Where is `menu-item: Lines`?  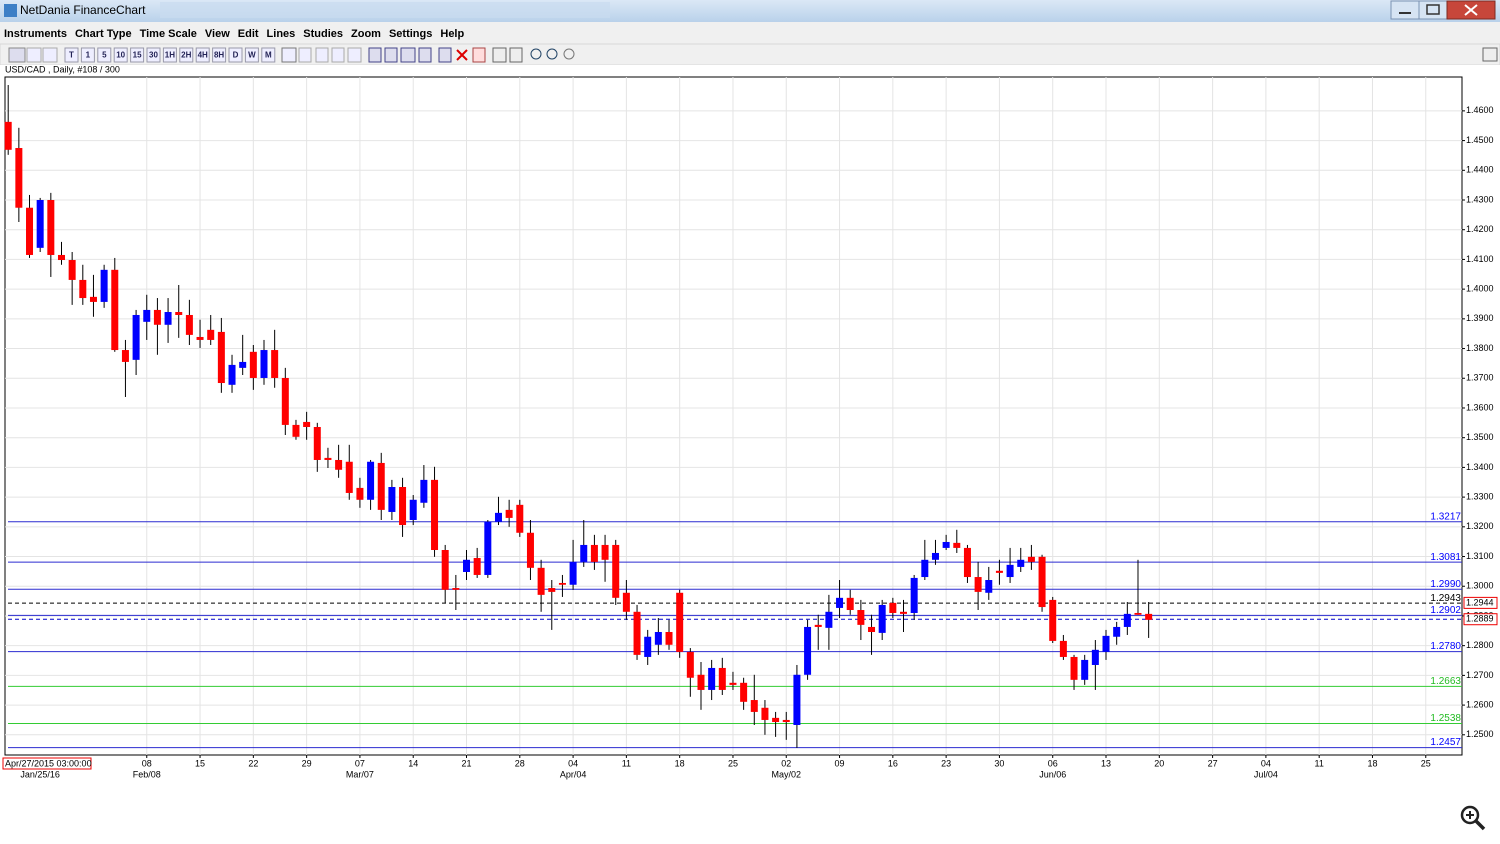
menu-item: Lines is located at coordinates (281, 34).